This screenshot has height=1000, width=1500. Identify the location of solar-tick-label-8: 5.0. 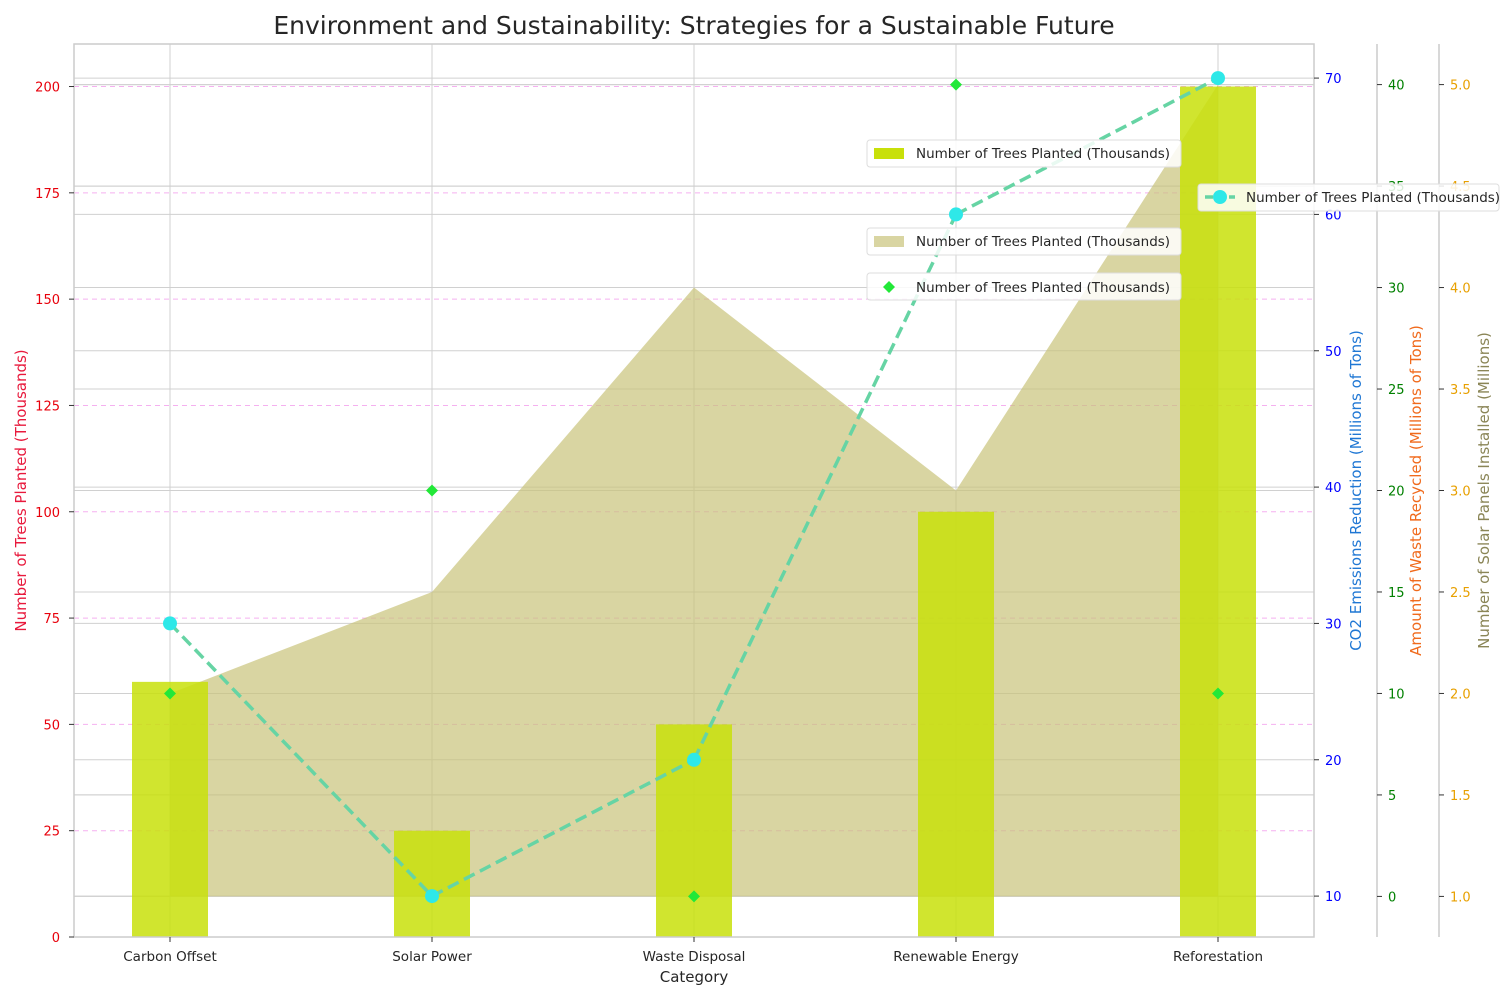
(1460, 86).